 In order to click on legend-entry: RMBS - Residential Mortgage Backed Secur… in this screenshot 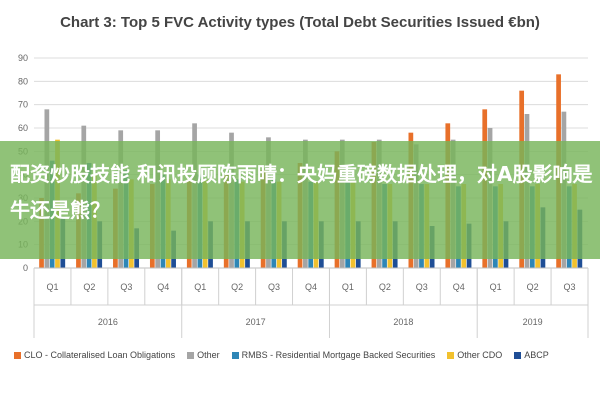, I will do `click(333, 355)`.